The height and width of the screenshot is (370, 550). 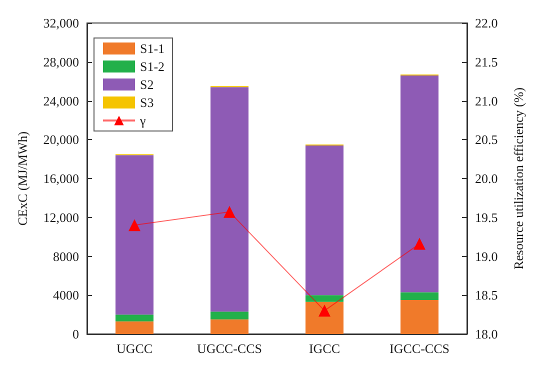 What do you see at coordinates (134, 348) in the screenshot?
I see `x-tick-label: UGCC` at bounding box center [134, 348].